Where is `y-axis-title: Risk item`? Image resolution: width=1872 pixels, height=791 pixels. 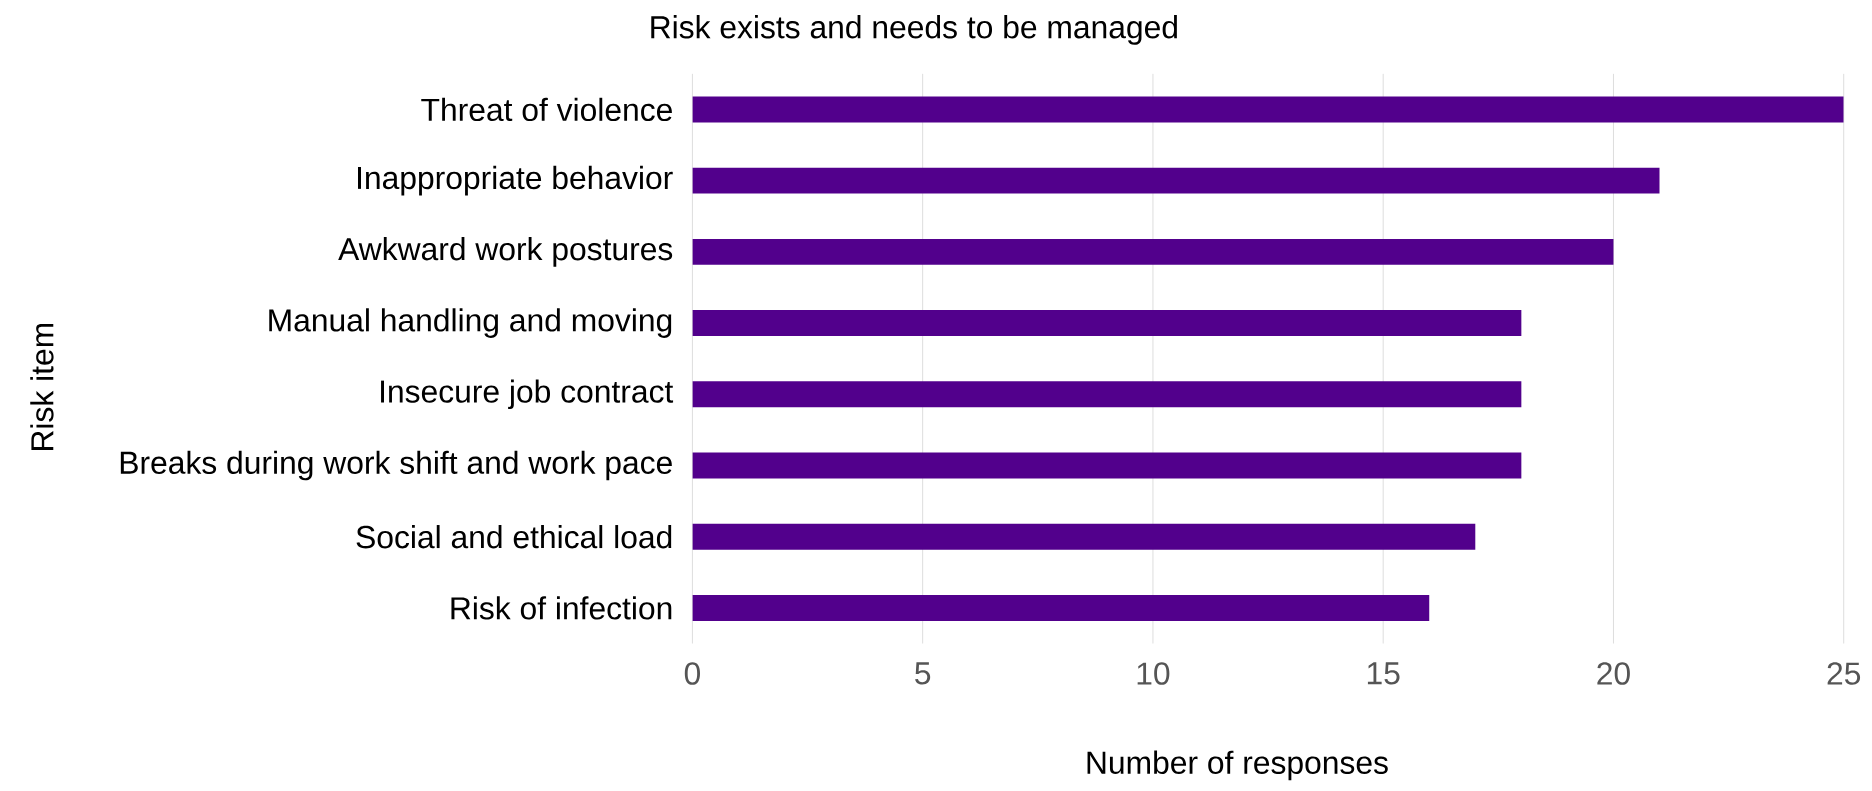 y-axis-title: Risk item is located at coordinates (42, 387).